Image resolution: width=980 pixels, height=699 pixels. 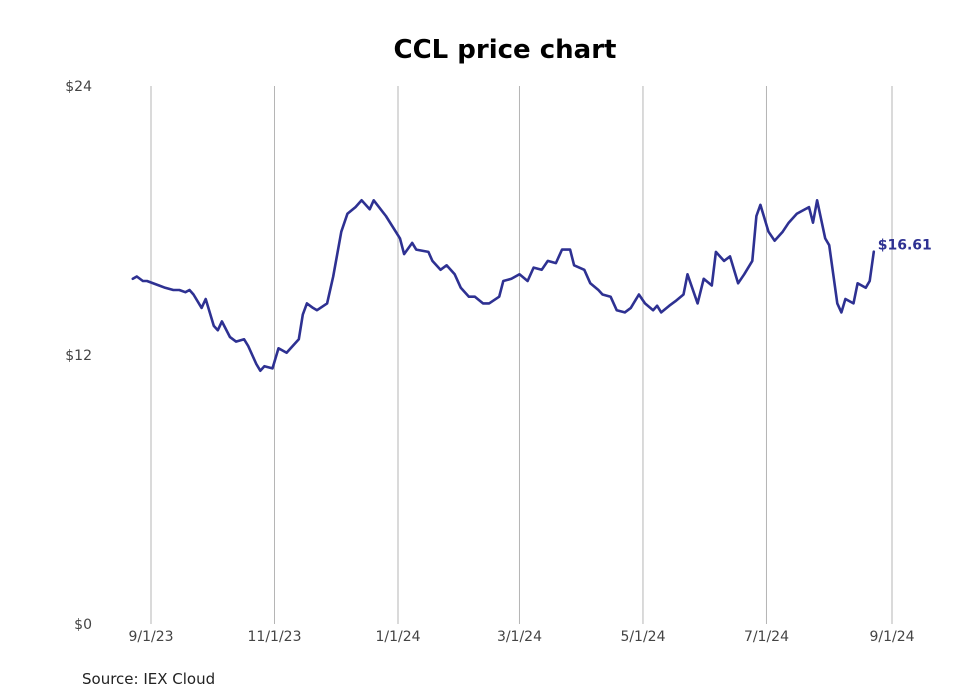 What do you see at coordinates (642, 637) in the screenshot?
I see `x-tick-label: 5/1/24` at bounding box center [642, 637].